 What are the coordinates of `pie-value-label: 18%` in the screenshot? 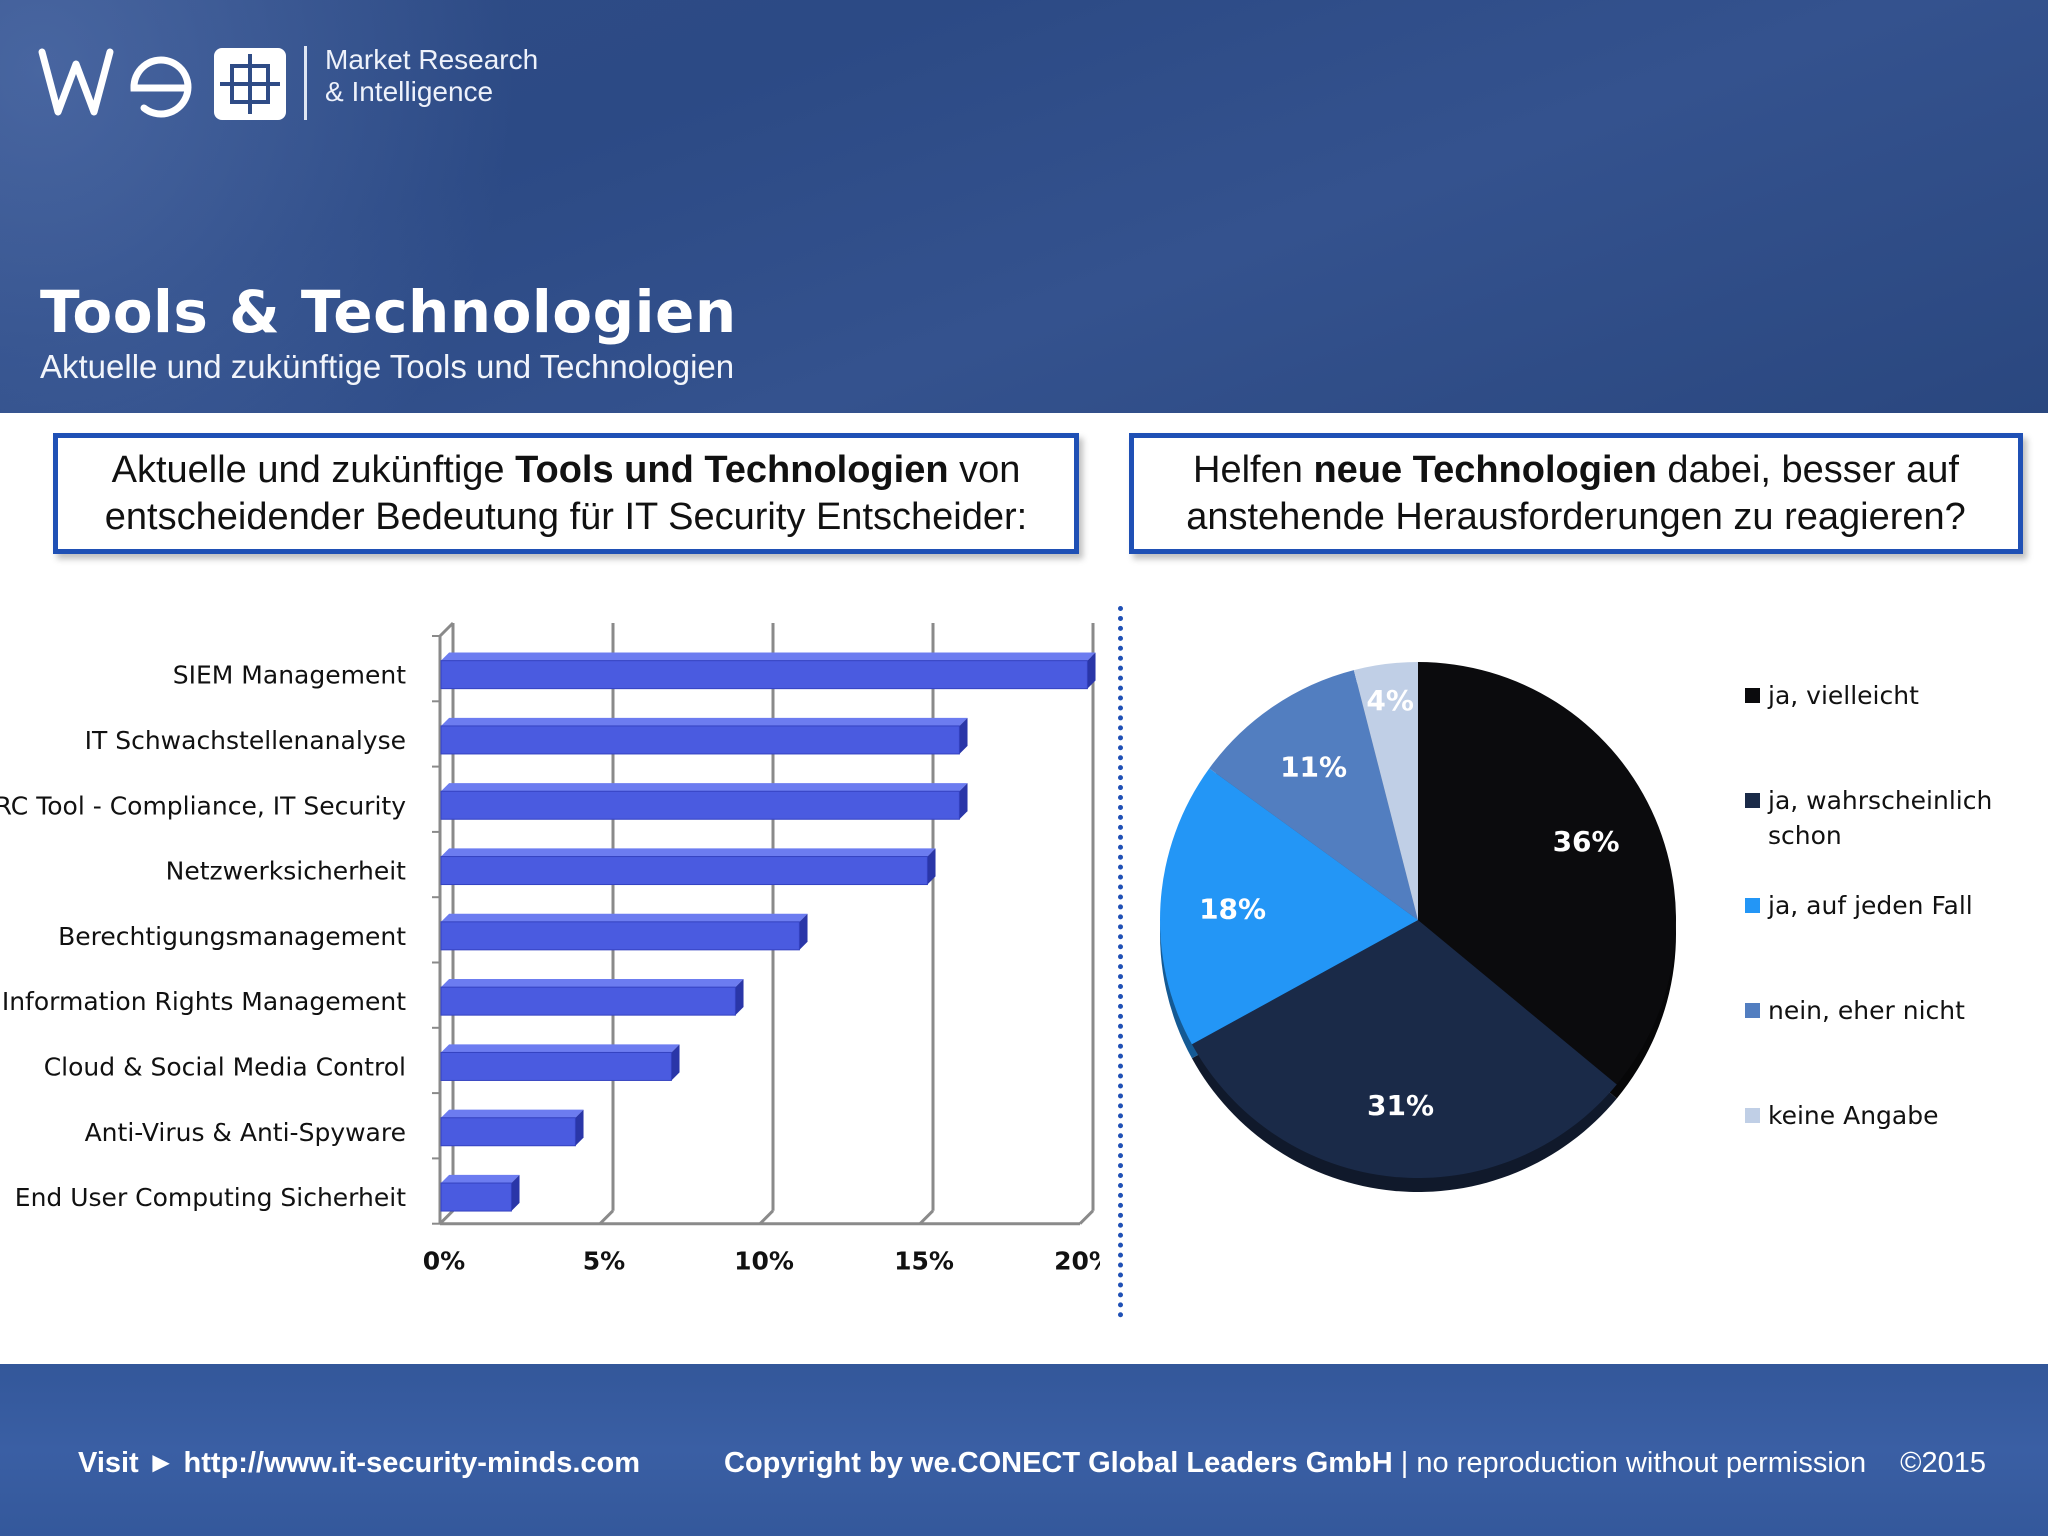 It's located at (1232, 908).